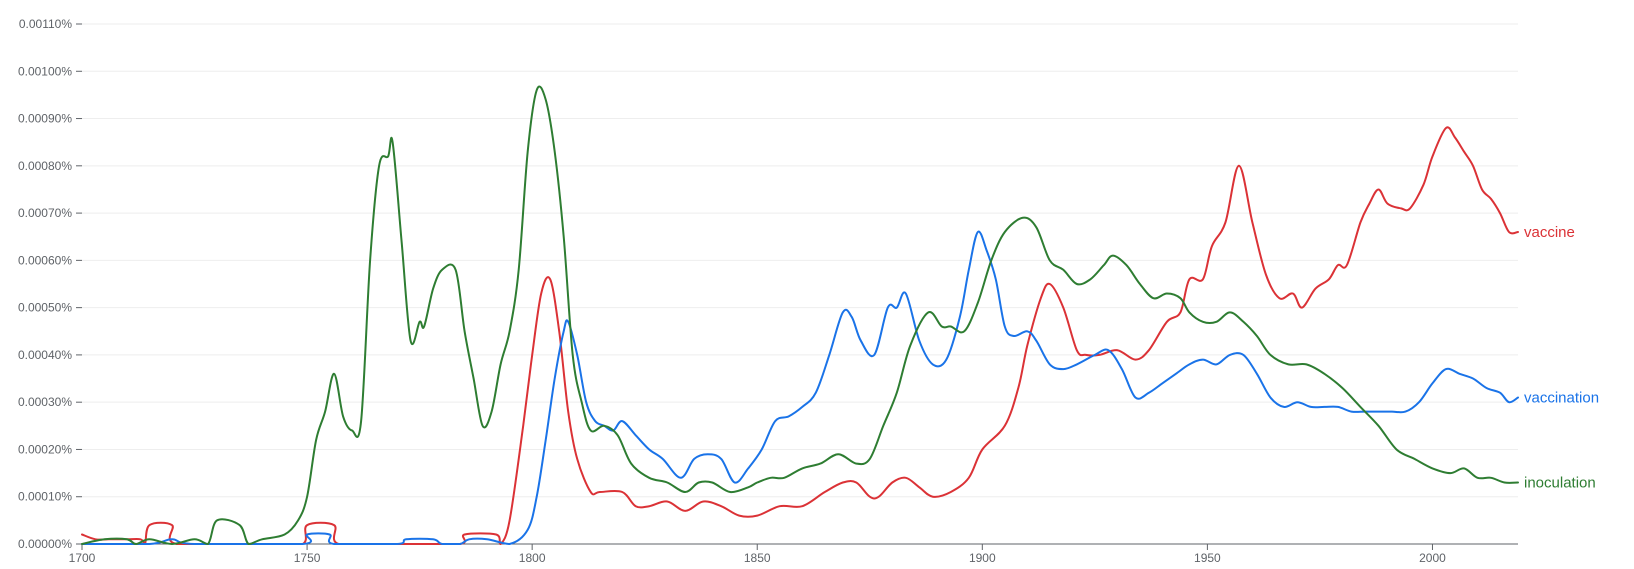 The height and width of the screenshot is (569, 1634). What do you see at coordinates (982, 558) in the screenshot?
I see `x-tick-label: 1900` at bounding box center [982, 558].